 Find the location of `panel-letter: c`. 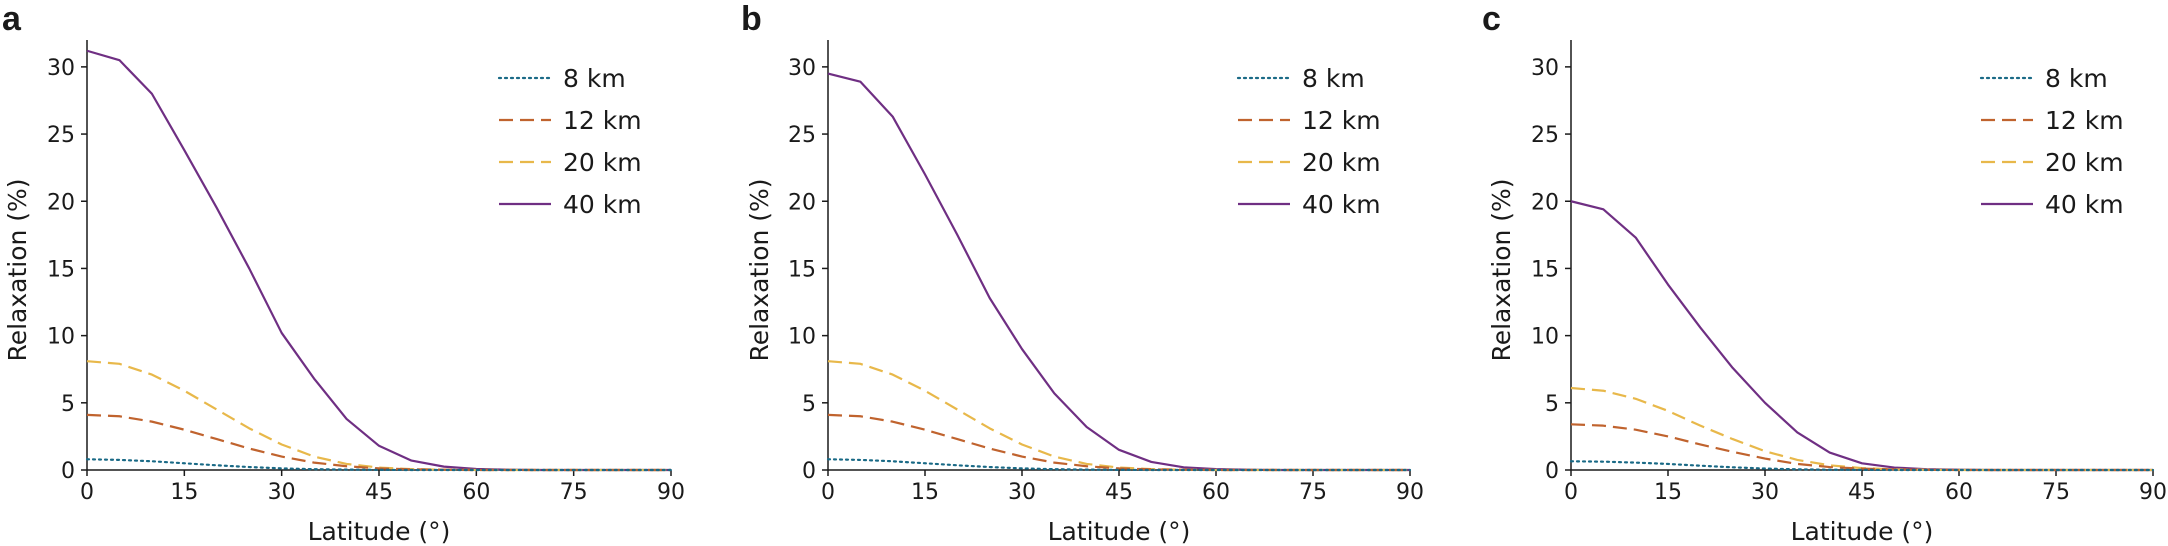

panel-letter: c is located at coordinates (1491, 19).